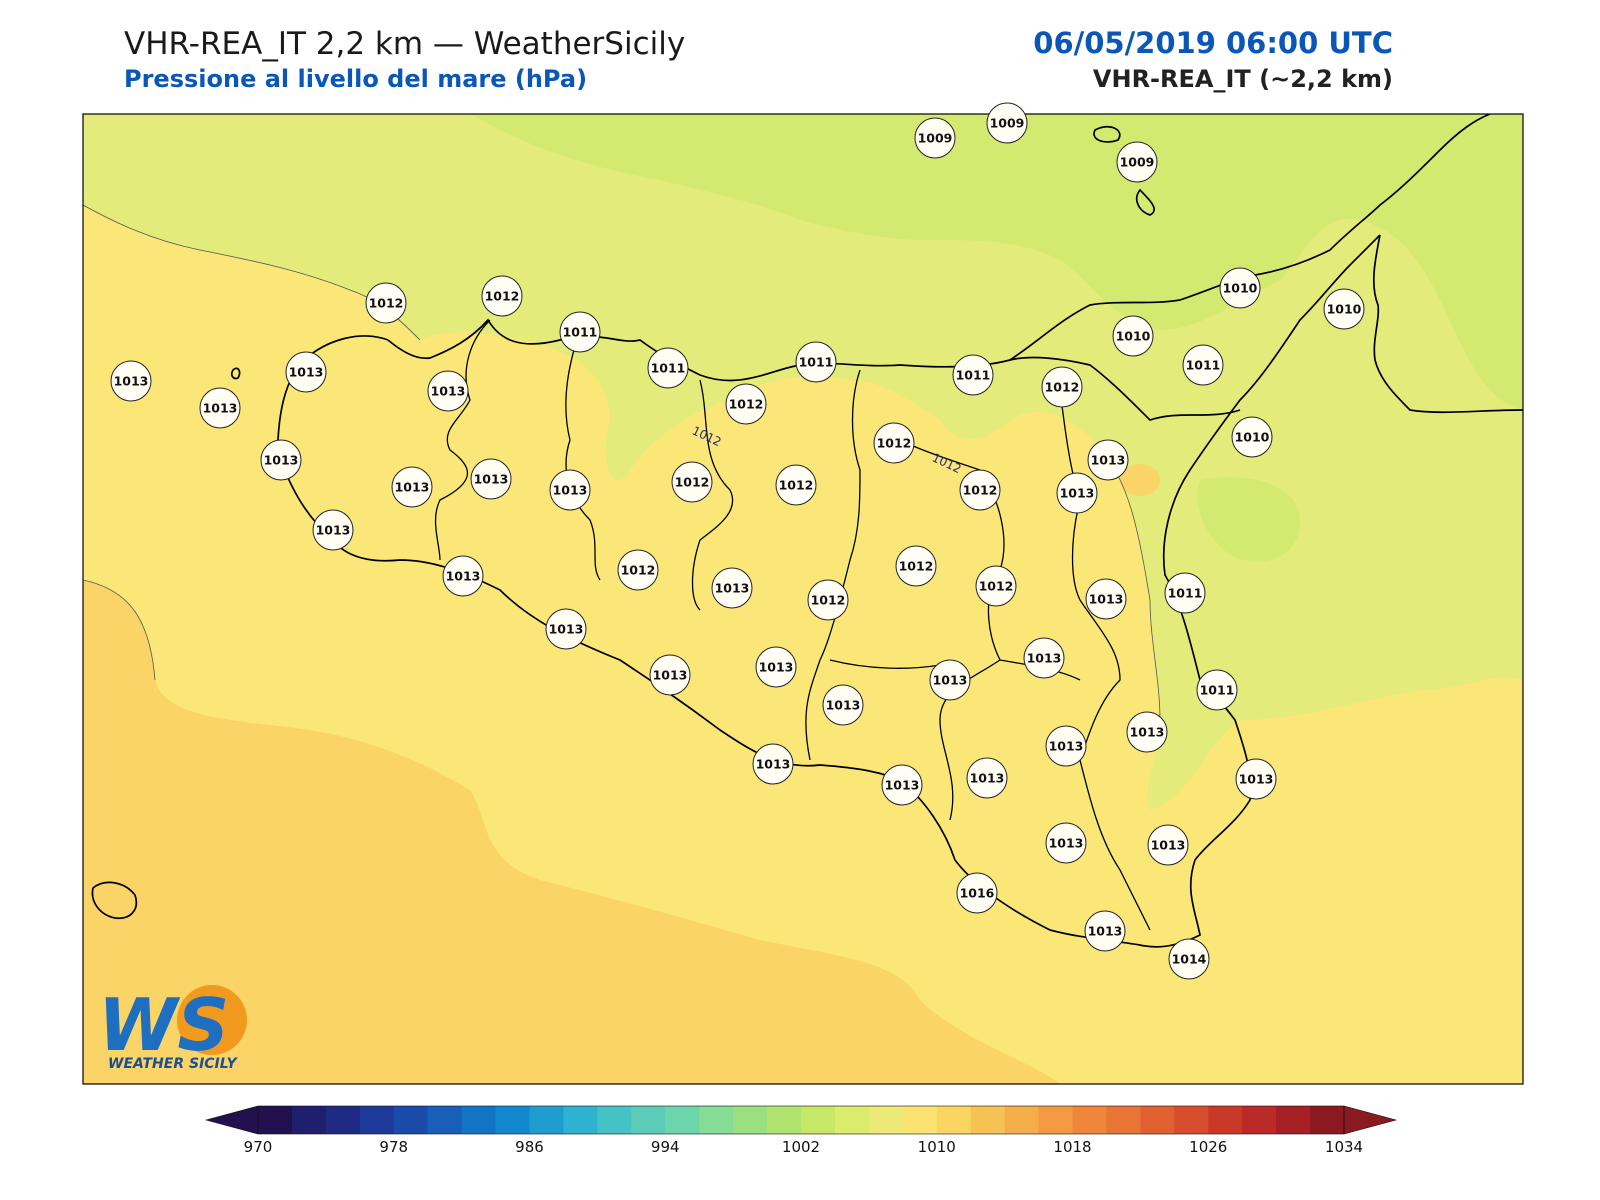 The height and width of the screenshot is (1200, 1600). Describe the element at coordinates (231, 1120) in the screenshot. I see `colorbar-min-arrow` at that location.